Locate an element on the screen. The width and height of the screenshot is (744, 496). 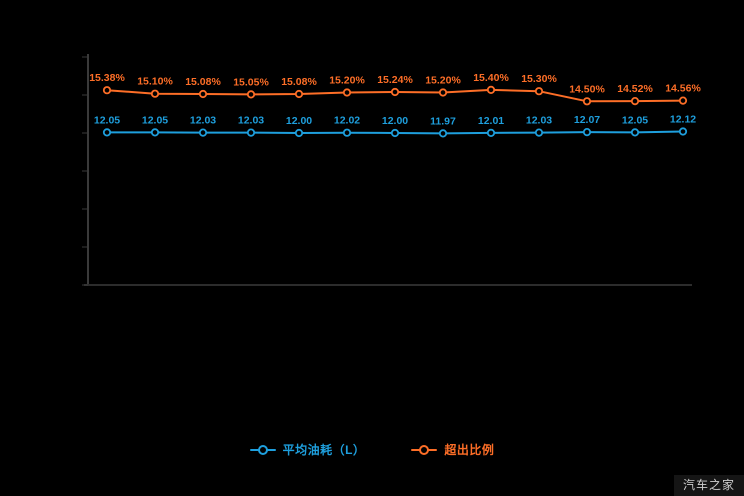
chart-legend: 平均油耗（L） 超出比例 is located at coordinates (372, 449).